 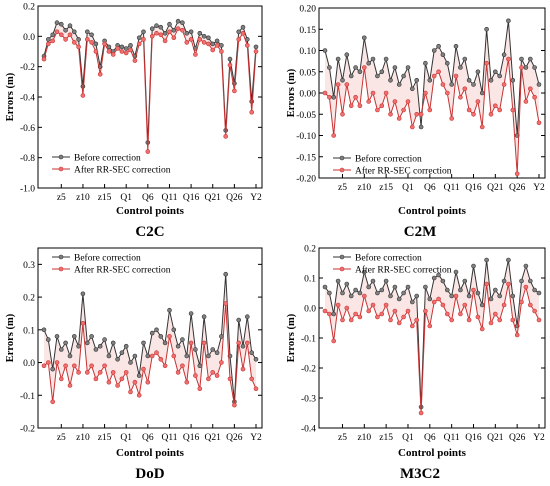 I want to click on y-tick-label: -0.6, so click(x=27, y=129).